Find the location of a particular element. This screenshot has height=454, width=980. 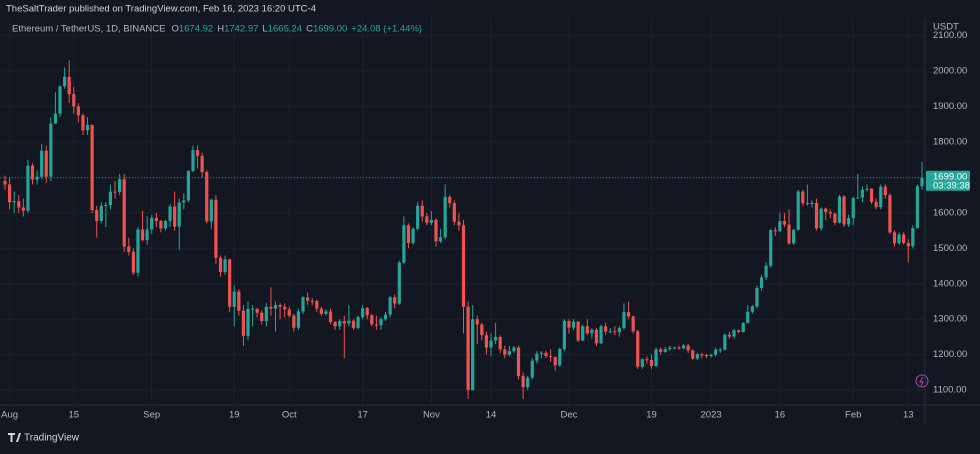

y-tick-label: 1200.00 is located at coordinates (950, 354).